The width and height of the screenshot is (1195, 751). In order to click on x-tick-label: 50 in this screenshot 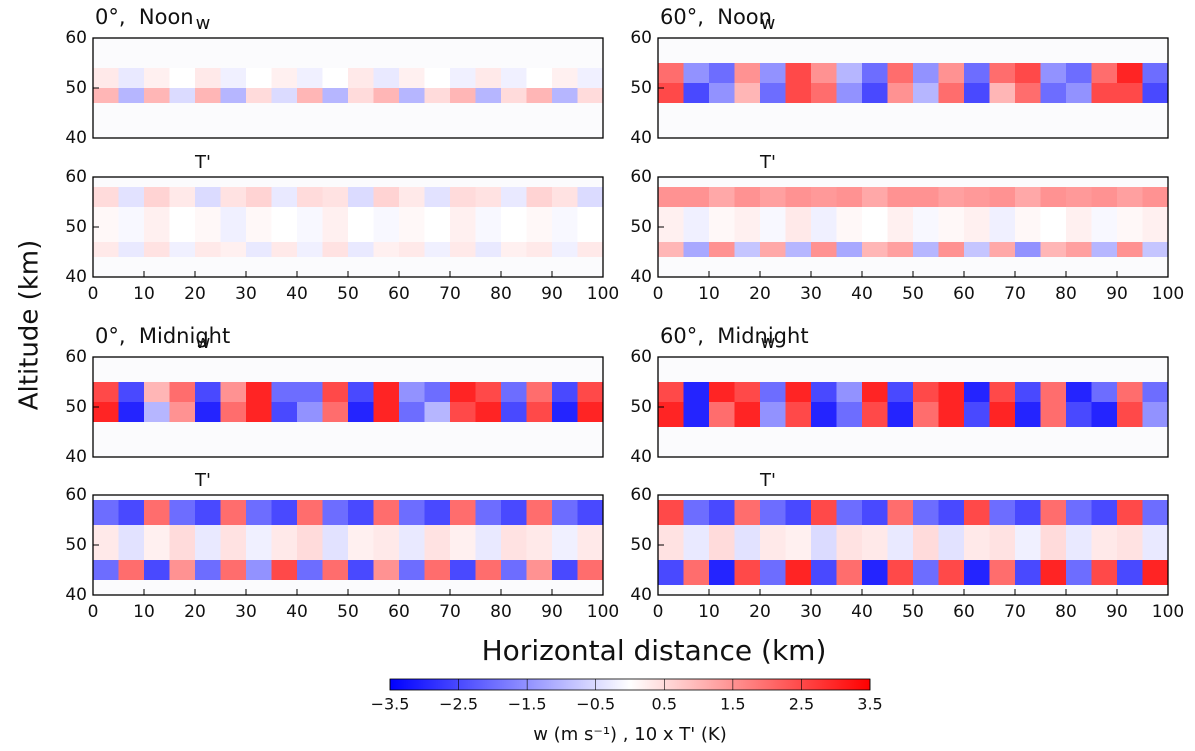, I will do `click(913, 294)`.